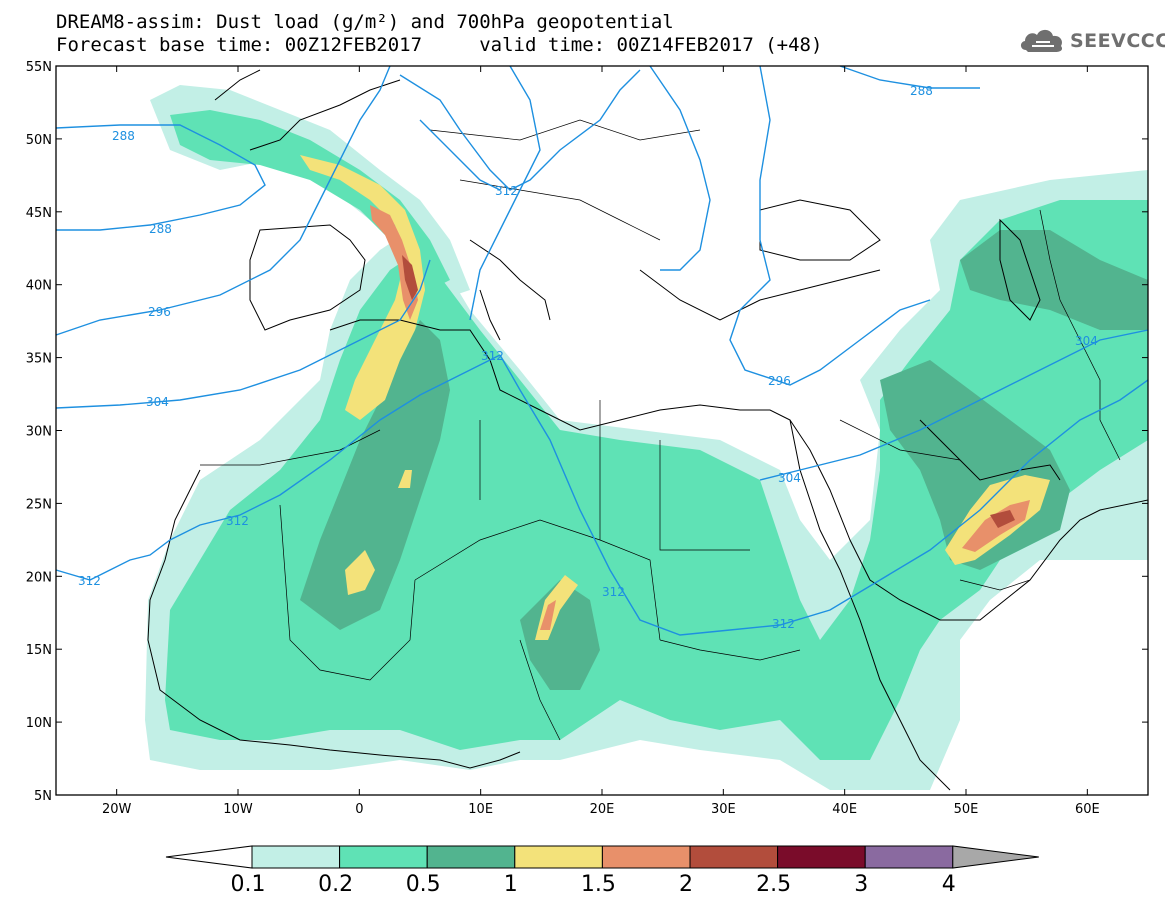 The height and width of the screenshot is (907, 1165). What do you see at coordinates (159, 312) in the screenshot?
I see `contour-label-296: 296` at bounding box center [159, 312].